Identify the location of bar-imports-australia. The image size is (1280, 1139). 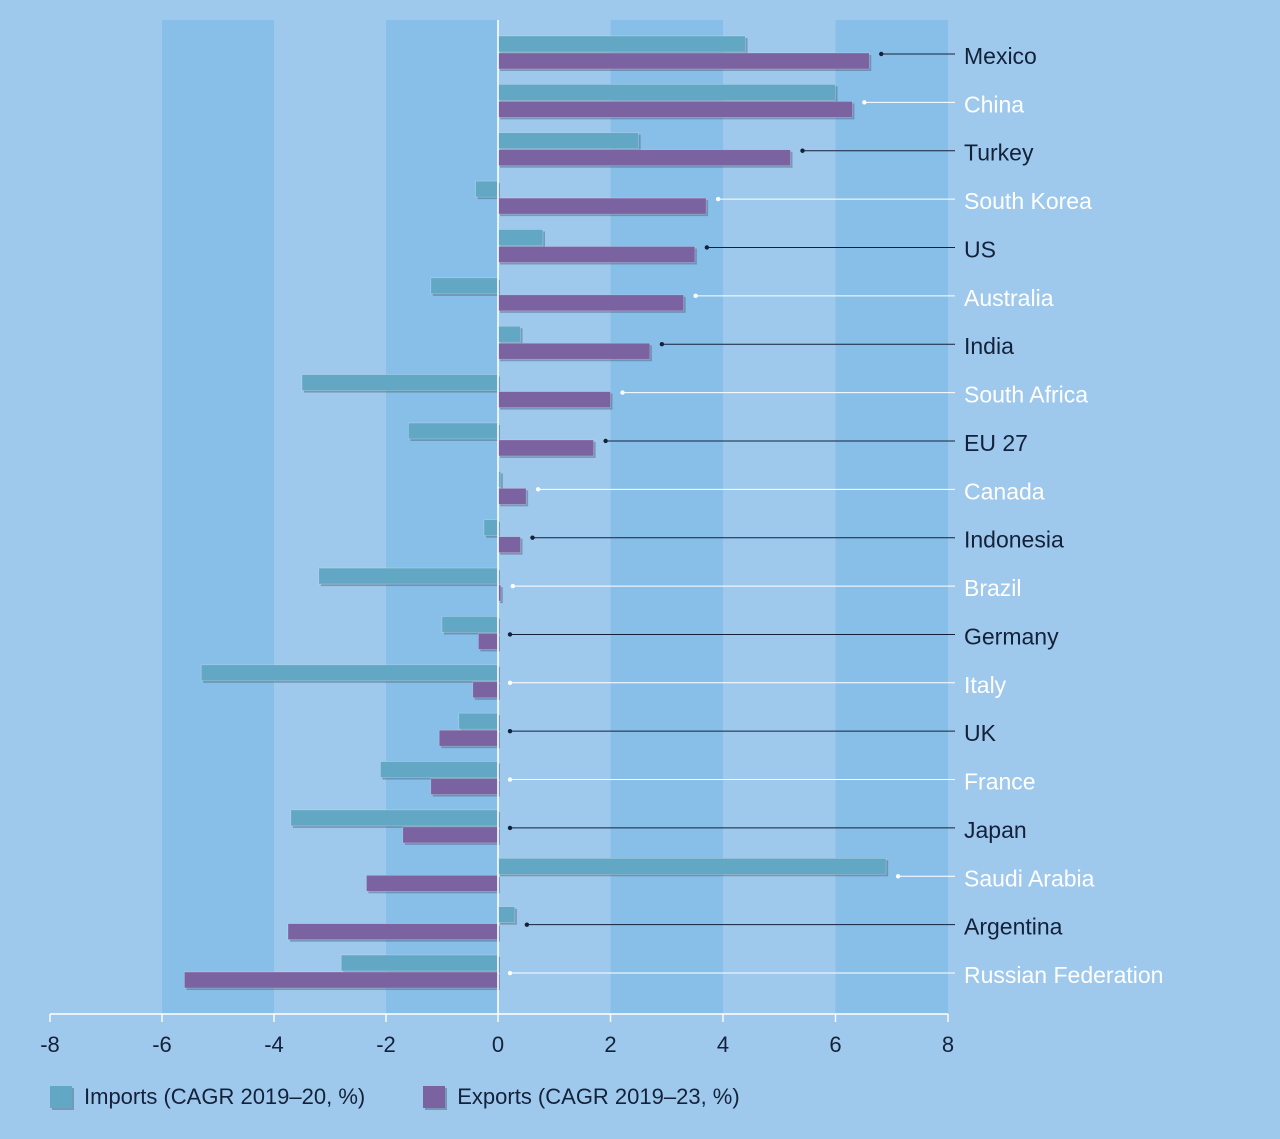
(464, 286).